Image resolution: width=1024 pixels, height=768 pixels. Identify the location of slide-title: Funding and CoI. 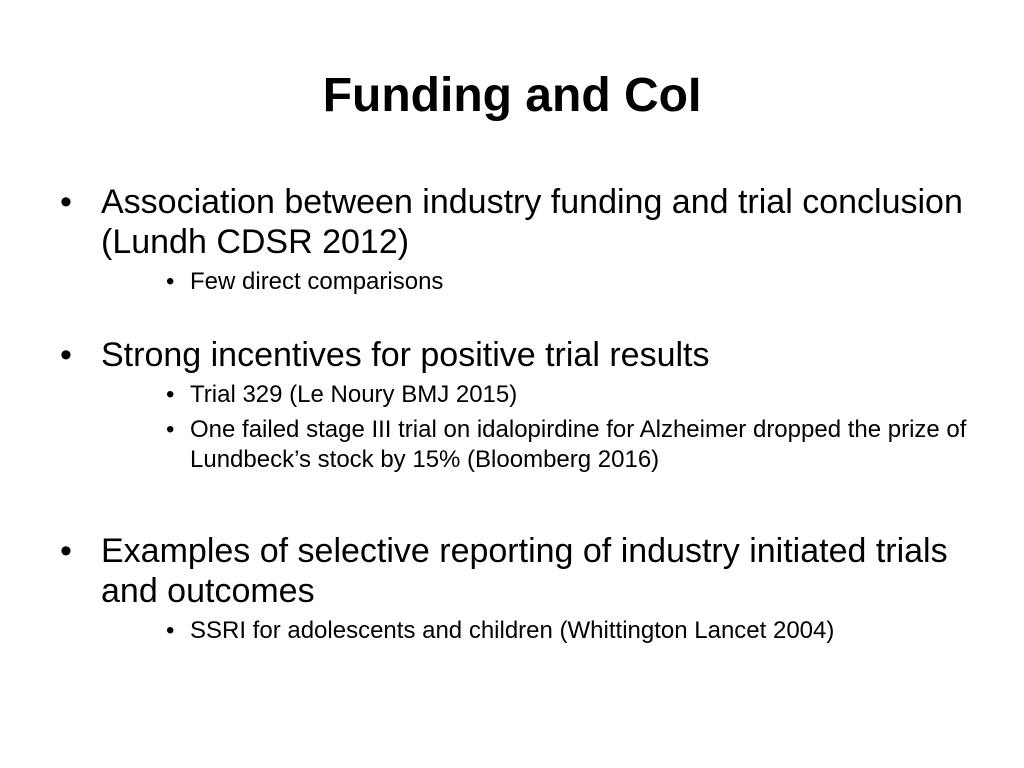
(512, 95).